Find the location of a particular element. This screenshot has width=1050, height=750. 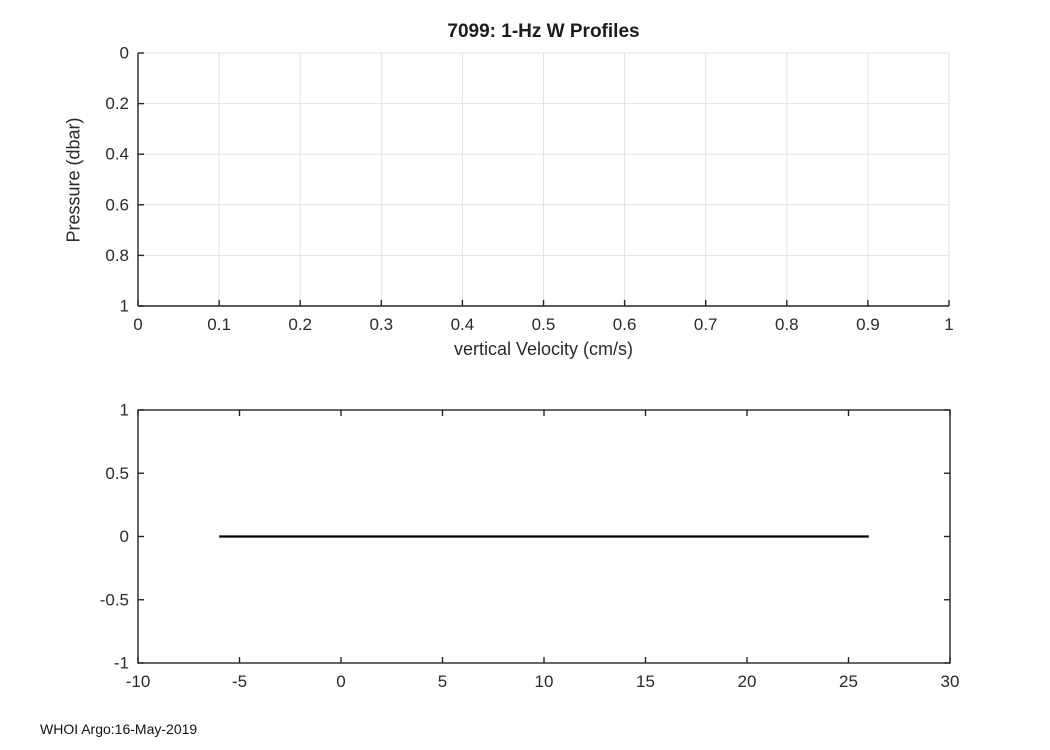

x-tick-label: 20 is located at coordinates (747, 681).